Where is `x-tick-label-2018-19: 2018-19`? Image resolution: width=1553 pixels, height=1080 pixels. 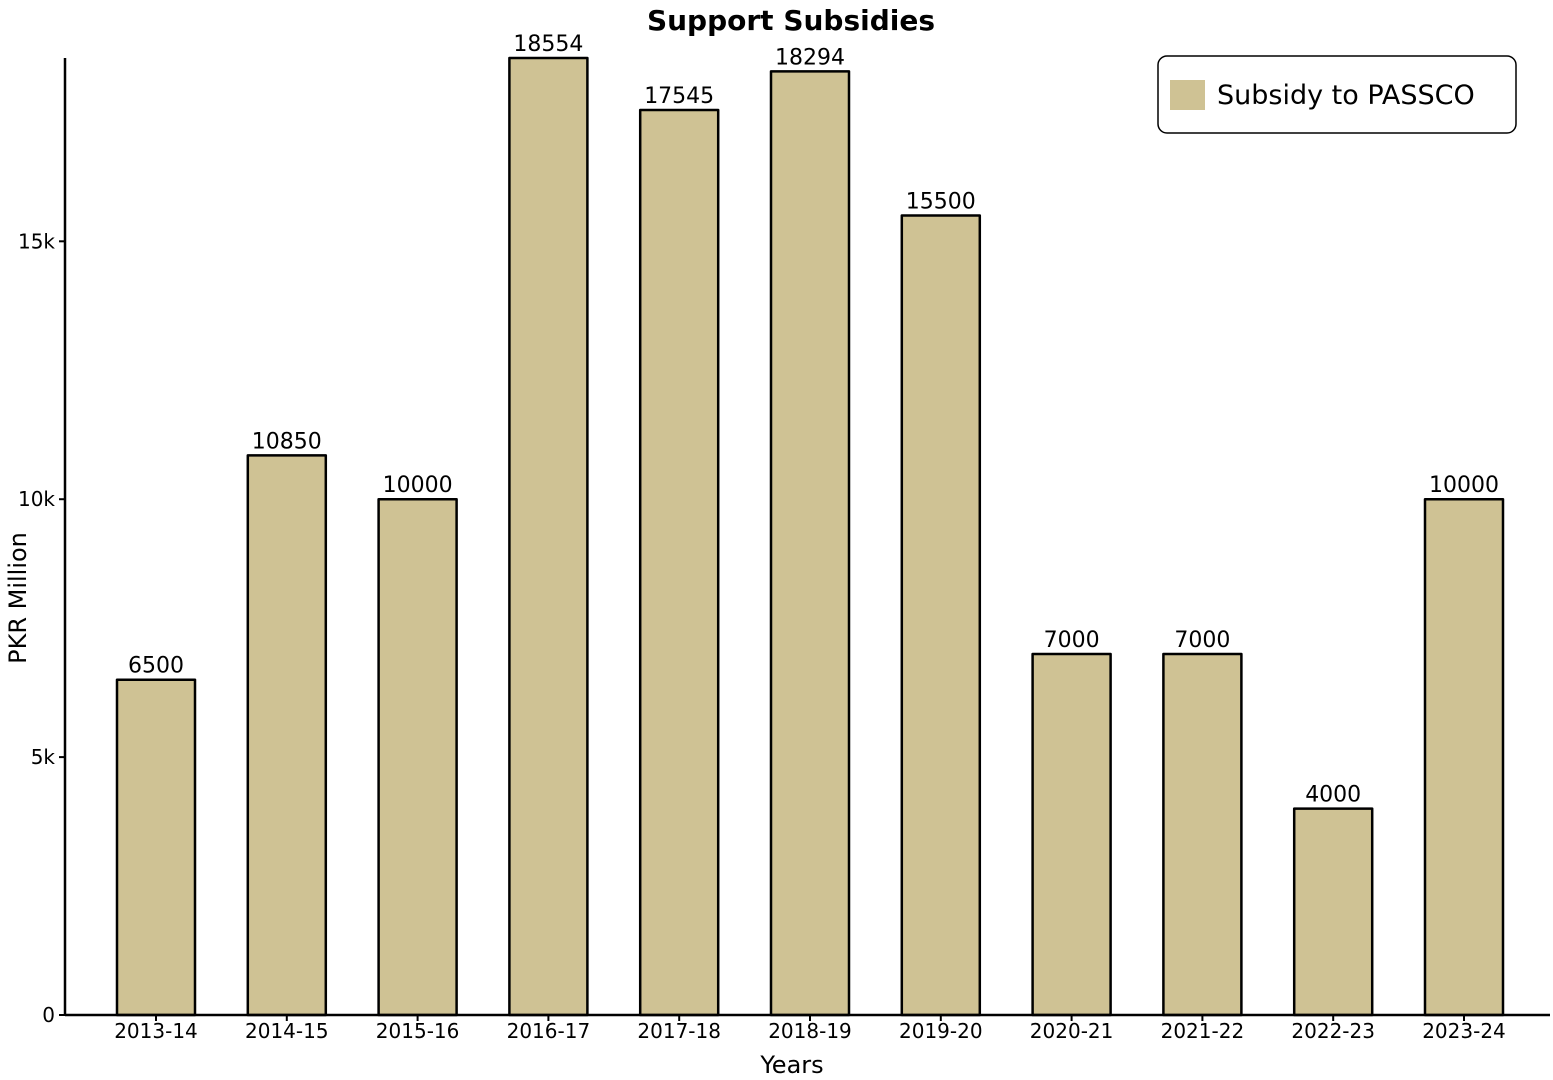
x-tick-label-2018-19: 2018-19 is located at coordinates (810, 1031).